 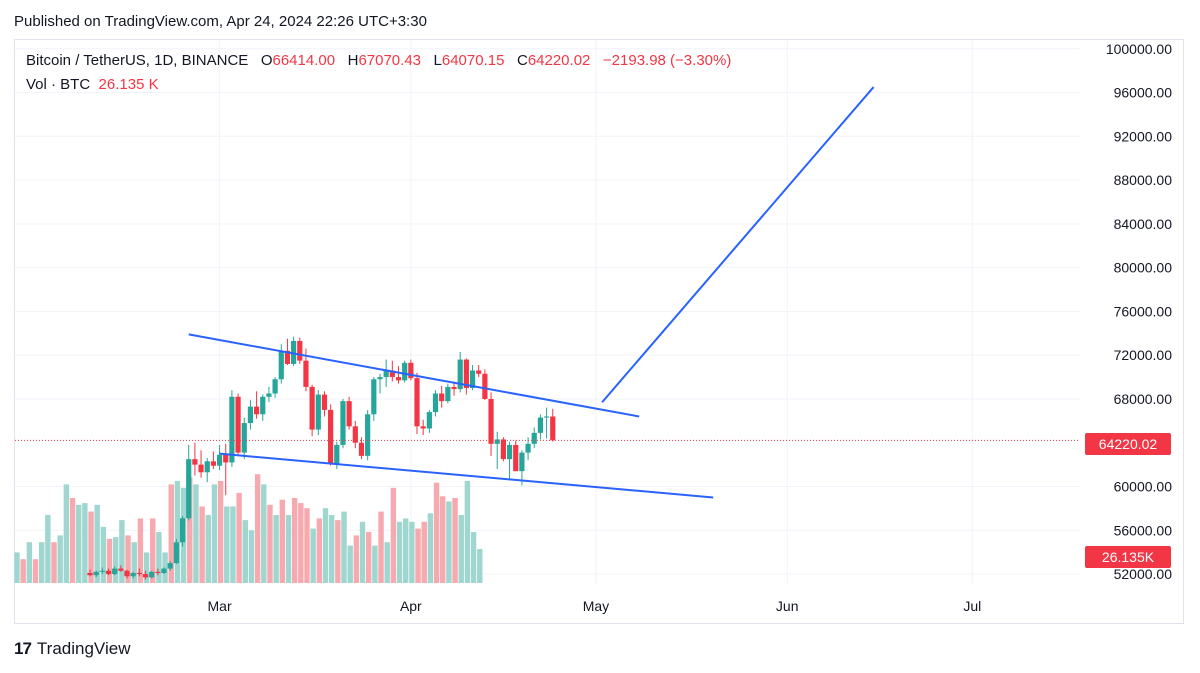 What do you see at coordinates (128, 84) in the screenshot?
I see `volume-value: 26.135 K` at bounding box center [128, 84].